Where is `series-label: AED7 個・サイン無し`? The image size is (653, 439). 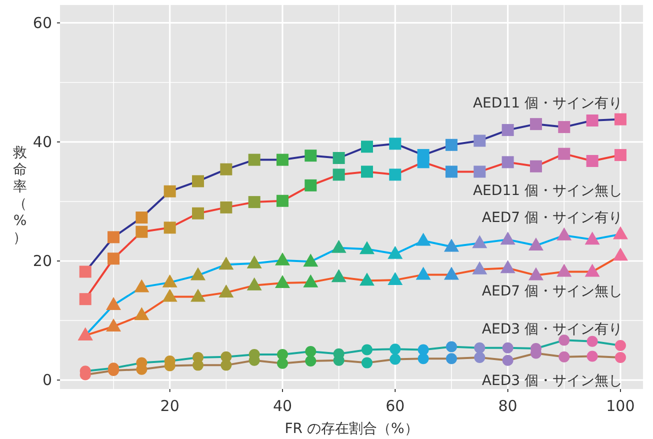 series-label: AED7 個・サイン無し is located at coordinates (552, 292).